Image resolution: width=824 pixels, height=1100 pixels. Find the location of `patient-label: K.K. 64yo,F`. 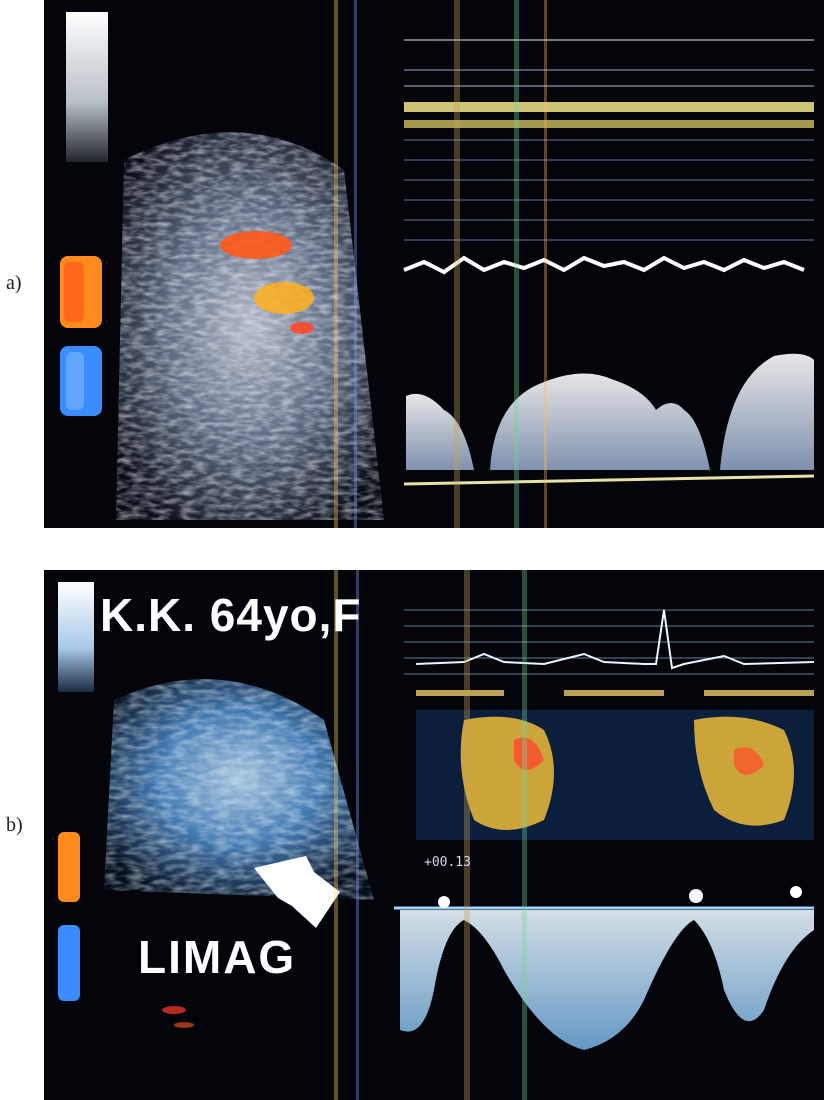

patient-label: K.K. 64yo,F is located at coordinates (231, 615).